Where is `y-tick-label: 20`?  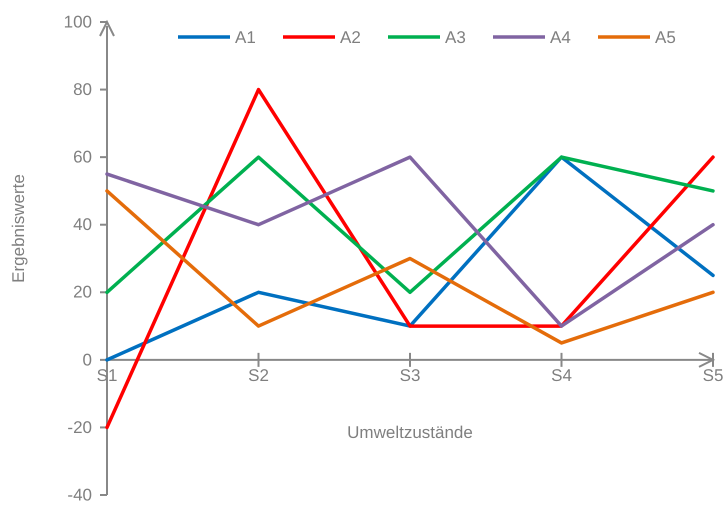 y-tick-label: 20 is located at coordinates (82, 292).